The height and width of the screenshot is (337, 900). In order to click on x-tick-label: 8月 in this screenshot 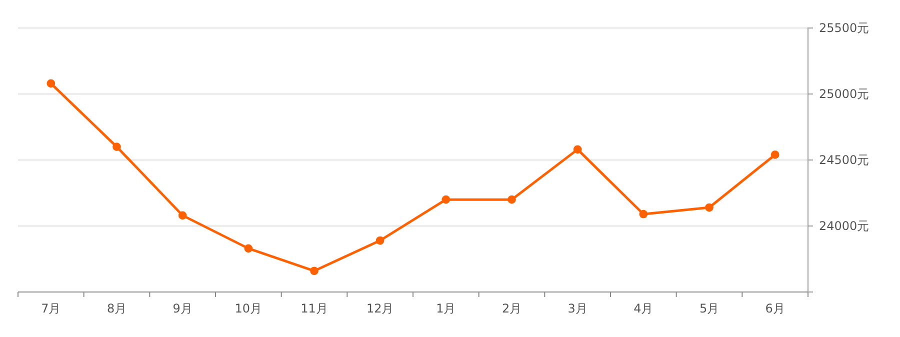, I will do `click(116, 309)`.